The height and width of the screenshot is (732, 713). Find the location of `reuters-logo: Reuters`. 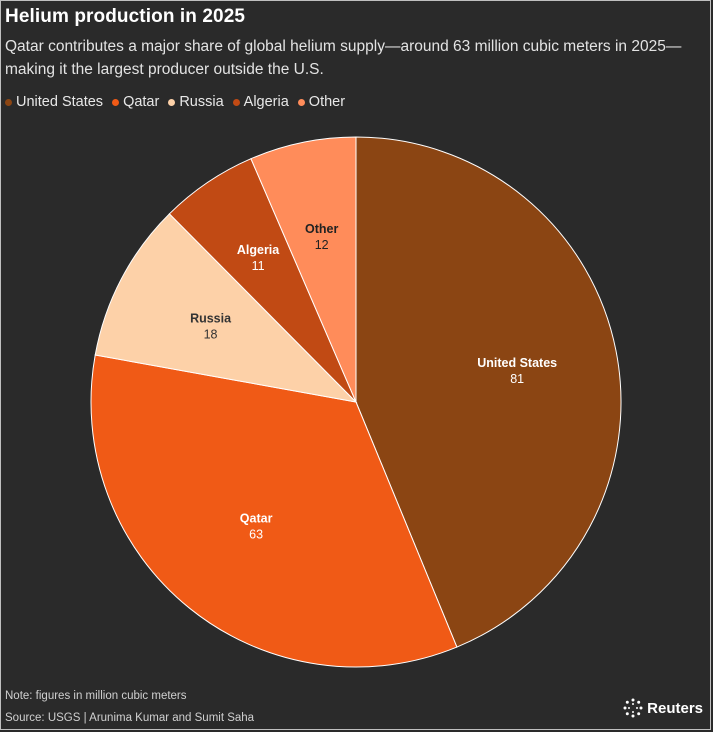

reuters-logo: Reuters is located at coordinates (663, 708).